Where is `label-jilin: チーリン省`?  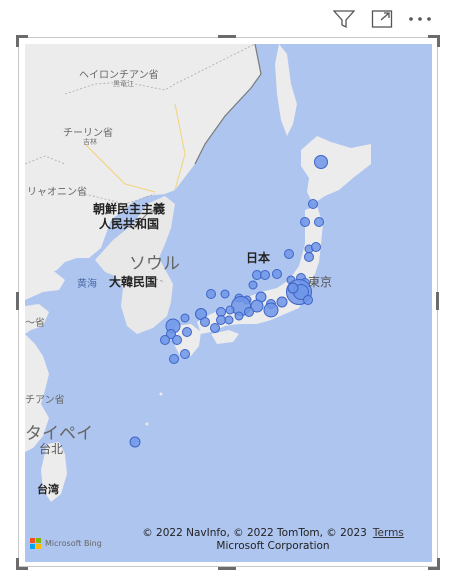
label-jilin: チーリン省 is located at coordinates (88, 133).